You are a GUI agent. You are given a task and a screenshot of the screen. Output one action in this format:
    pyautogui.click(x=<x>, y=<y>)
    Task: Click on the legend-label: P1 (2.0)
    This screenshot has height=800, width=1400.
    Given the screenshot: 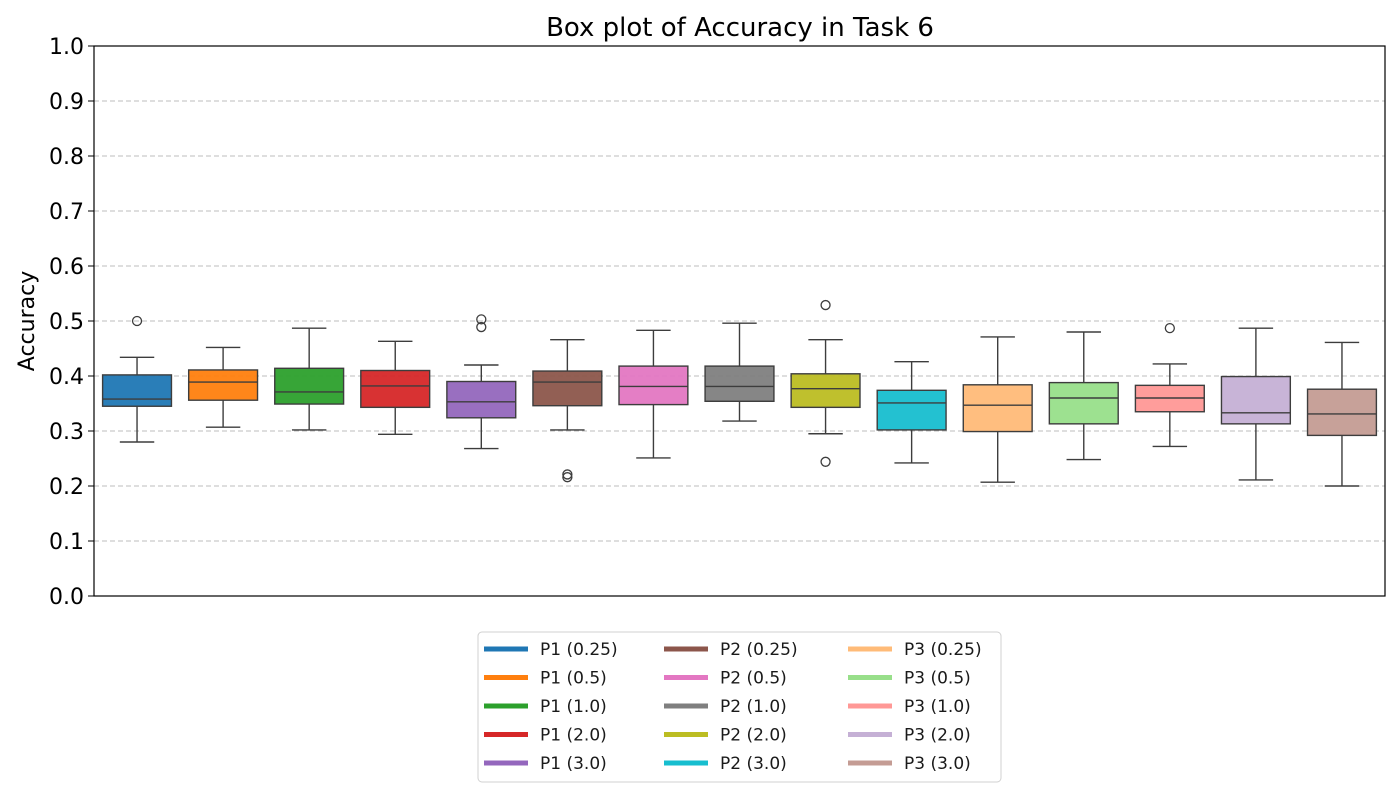 What is the action you would take?
    pyautogui.click(x=573, y=736)
    